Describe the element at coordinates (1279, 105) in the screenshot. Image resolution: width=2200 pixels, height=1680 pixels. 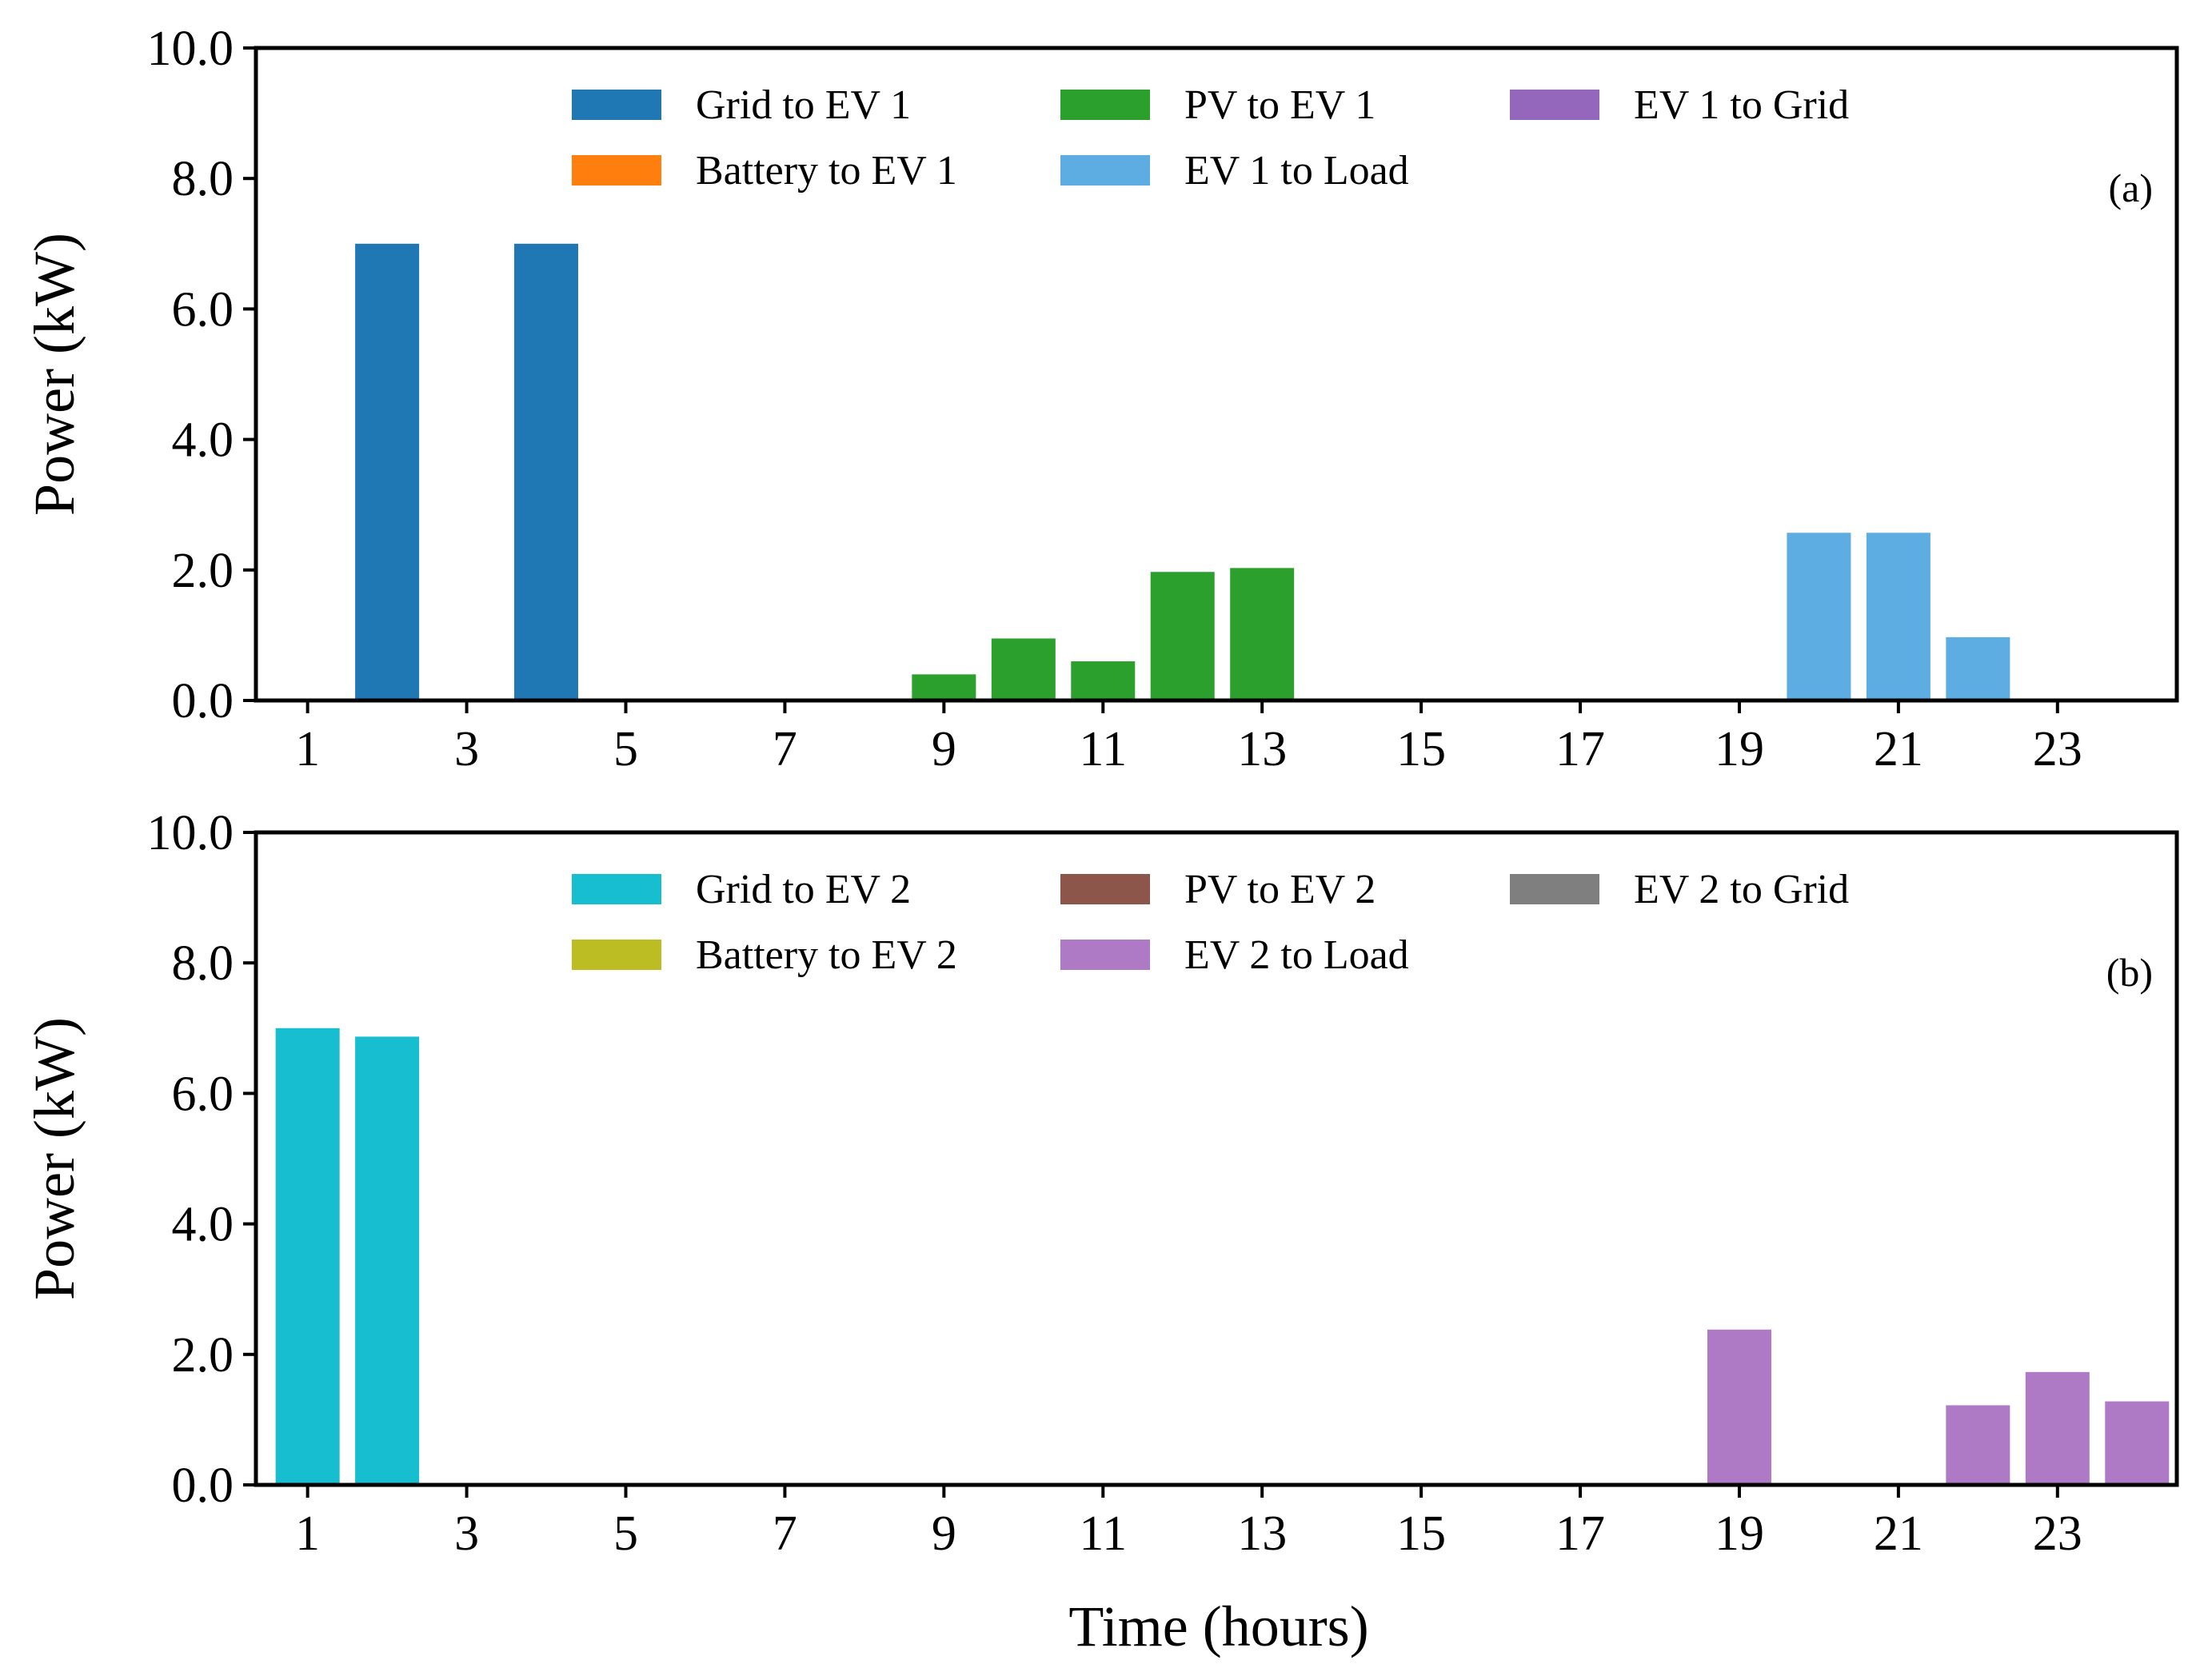
I see `legend-entry-label: PV to EV 1` at that location.